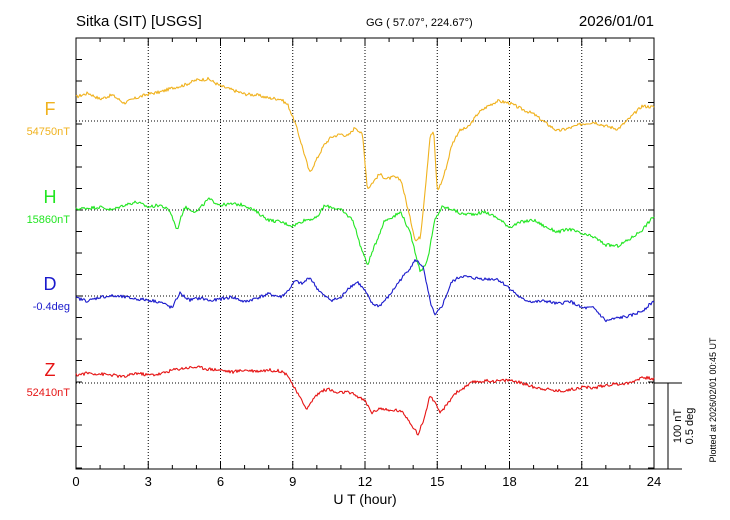 Image resolution: width=730 pixels, height=520 pixels. Describe the element at coordinates (75, 481) in the screenshot. I see `x-tick-label: 0` at that location.